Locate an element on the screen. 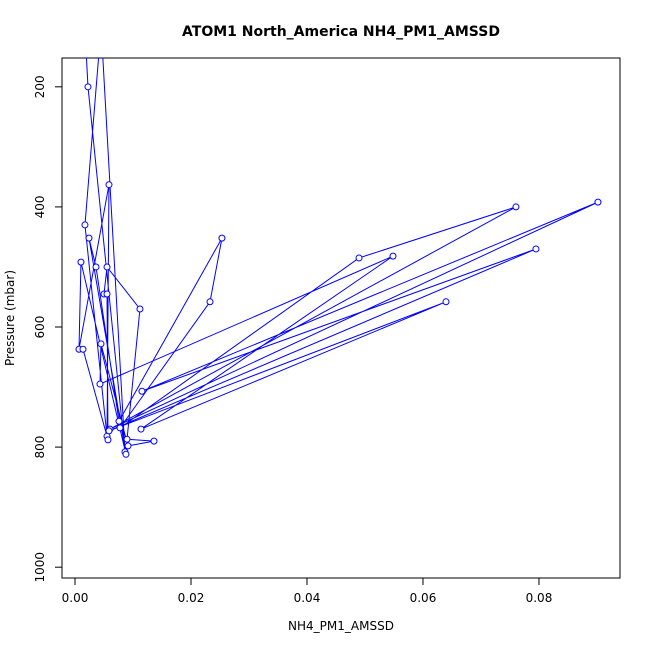 The width and height of the screenshot is (650, 650). x-tick-label: 0.06 is located at coordinates (423, 598).